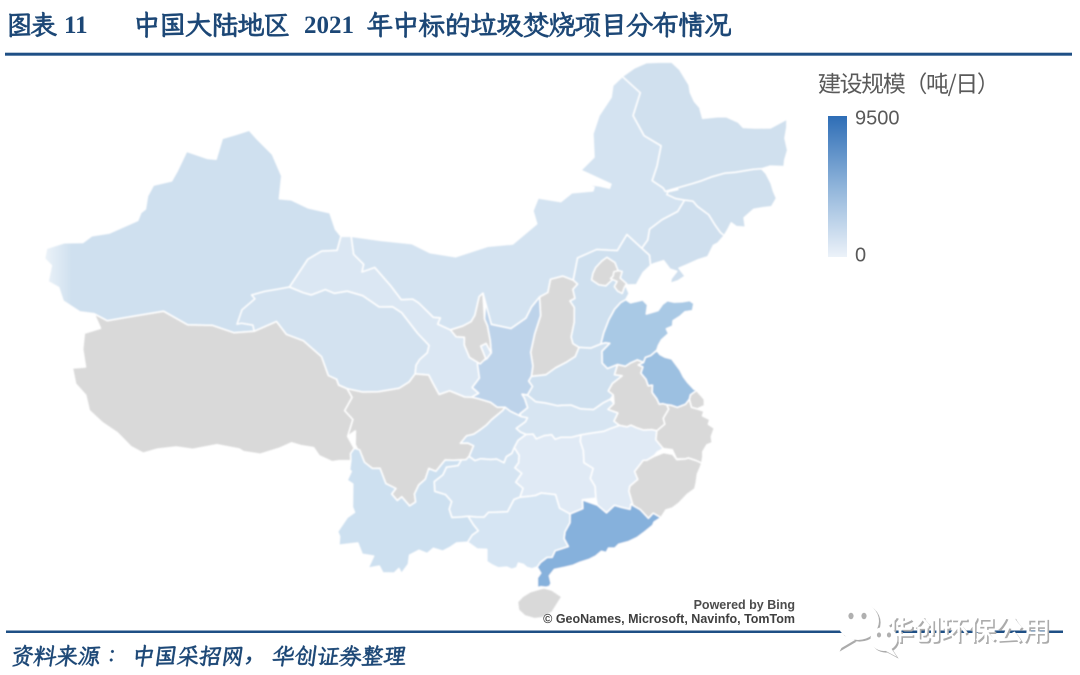  Describe the element at coordinates (76, 25) in the screenshot. I see `svg-text: 11` at that location.